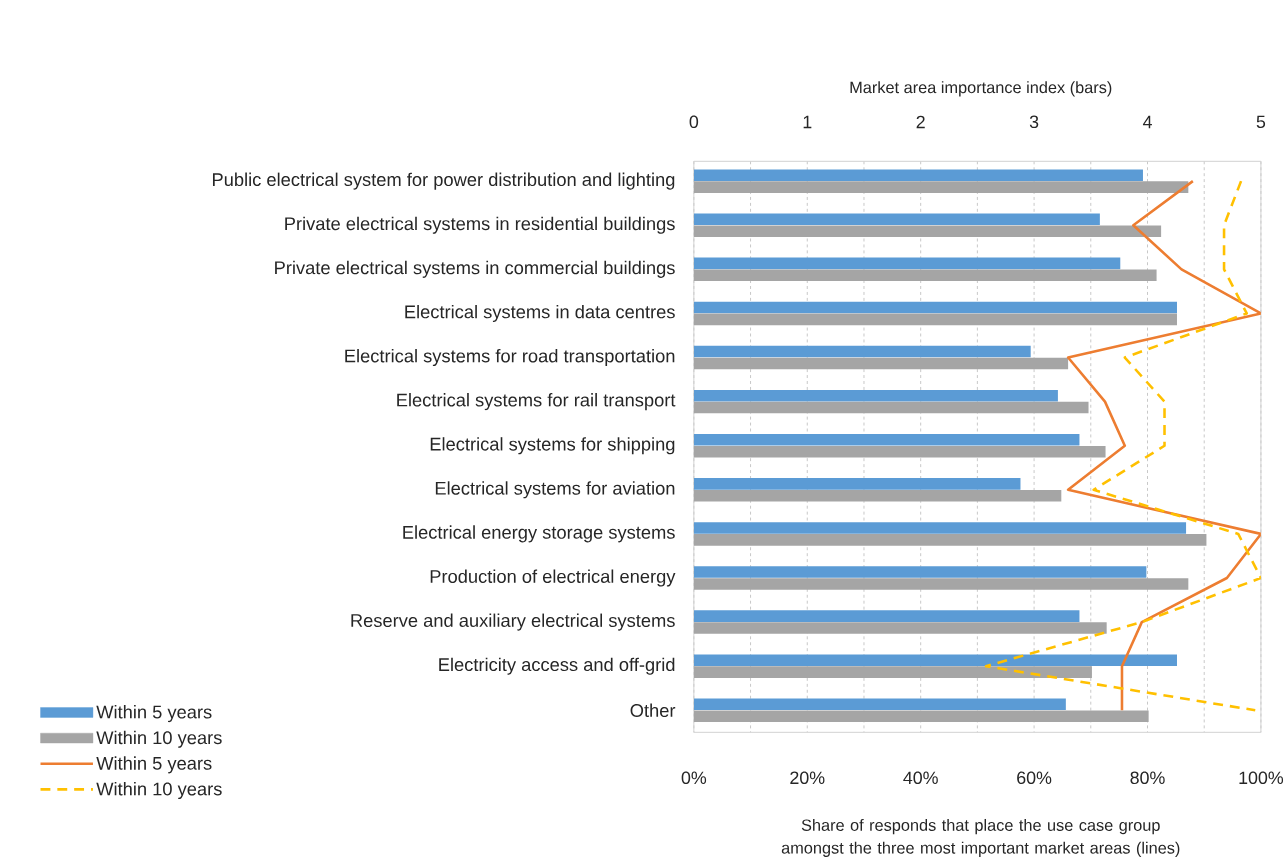 This screenshot has width=1287, height=862. What do you see at coordinates (1261, 778) in the screenshot?
I see `x-tick-label: 100%` at bounding box center [1261, 778].